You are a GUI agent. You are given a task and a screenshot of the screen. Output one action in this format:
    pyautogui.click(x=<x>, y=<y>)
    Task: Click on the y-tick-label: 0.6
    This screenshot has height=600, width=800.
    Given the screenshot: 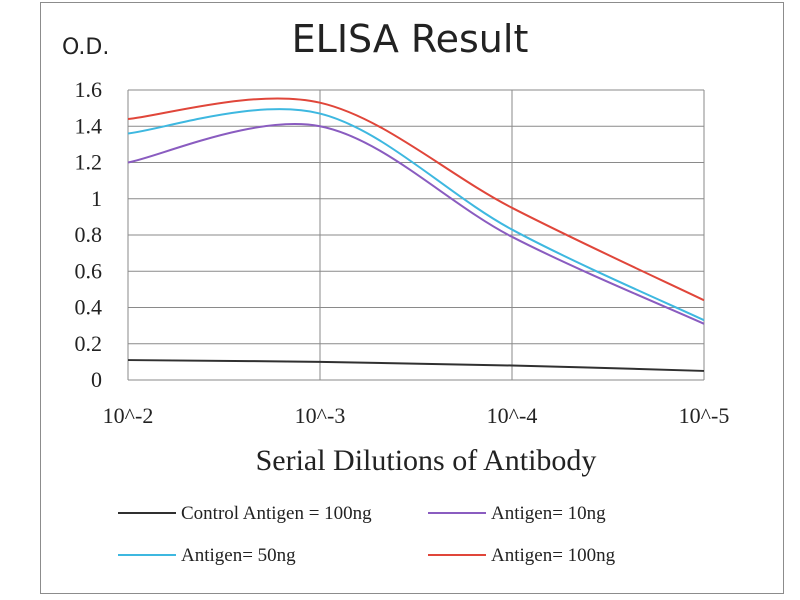 What is the action you would take?
    pyautogui.click(x=89, y=270)
    